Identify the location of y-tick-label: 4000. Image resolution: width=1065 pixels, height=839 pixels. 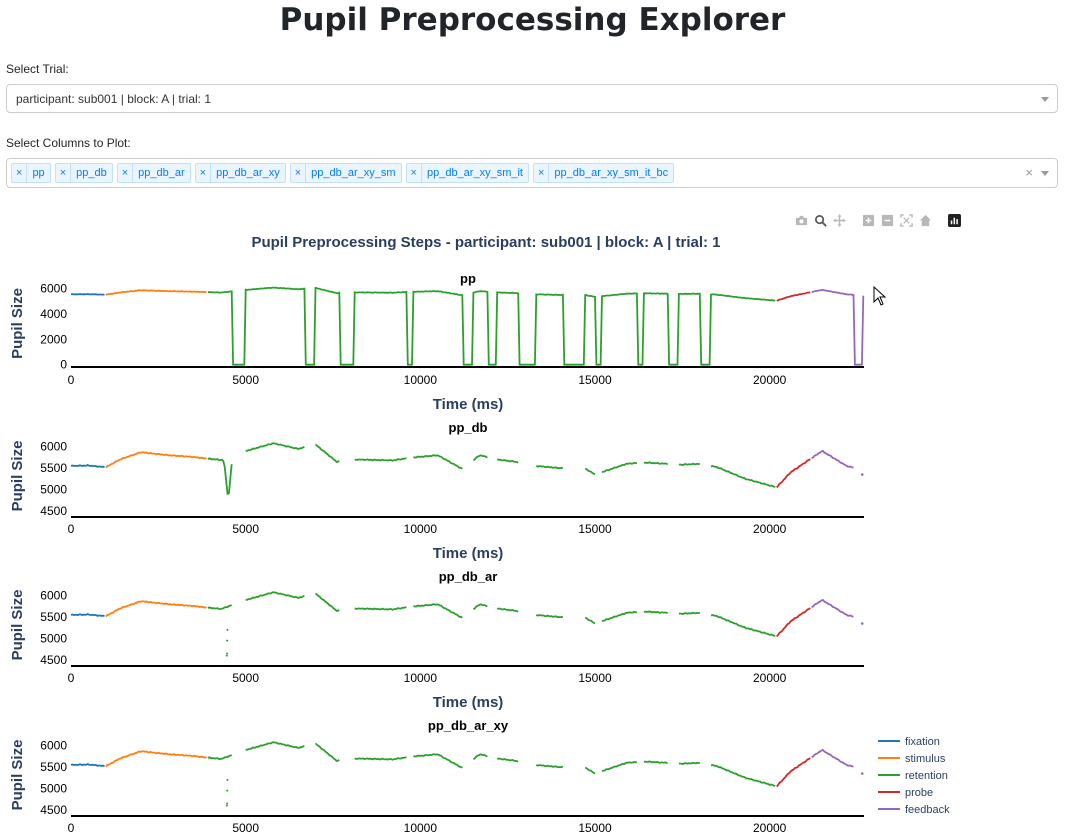
(53, 314).